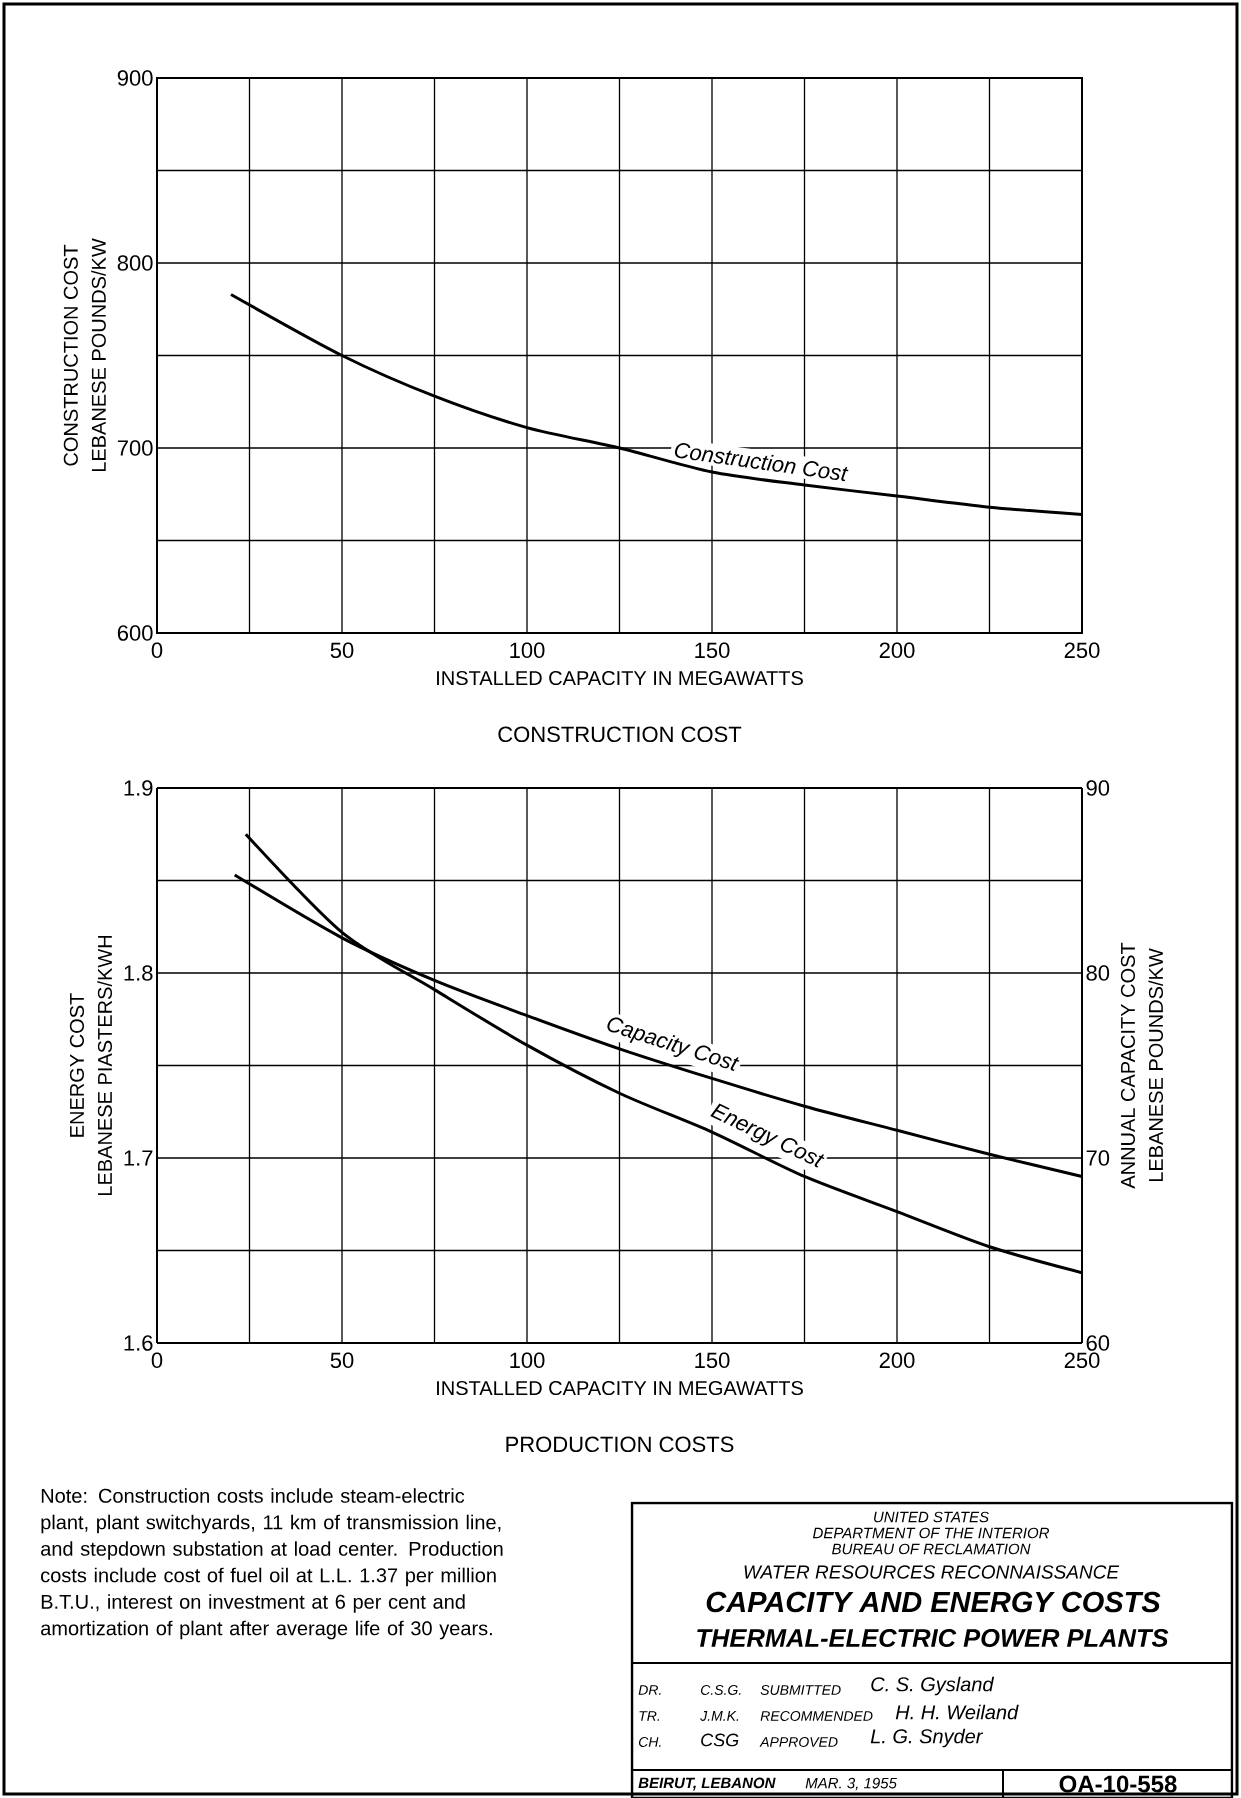  I want to click on y-tick-label: 1.6, so click(138, 1343).